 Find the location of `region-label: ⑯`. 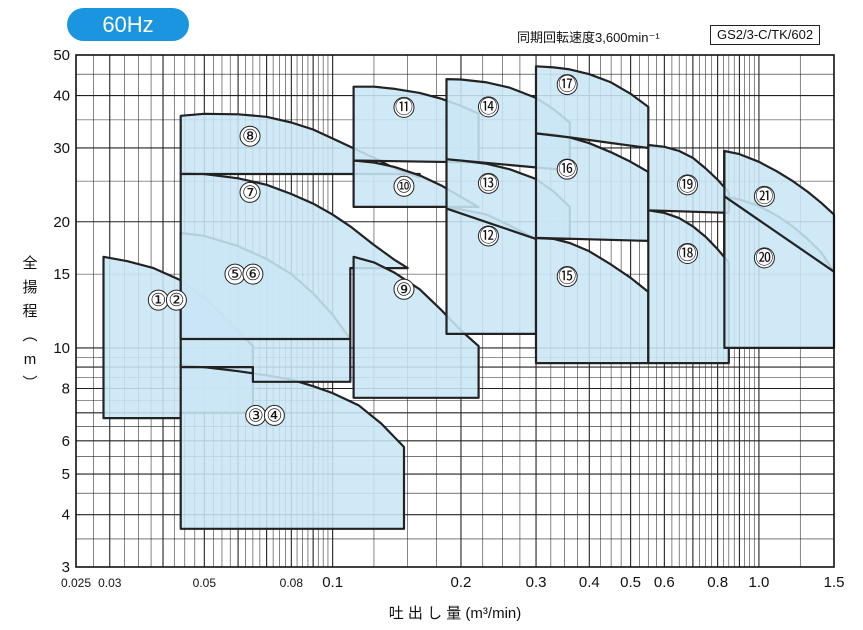

region-label: ⑯ is located at coordinates (567, 169).